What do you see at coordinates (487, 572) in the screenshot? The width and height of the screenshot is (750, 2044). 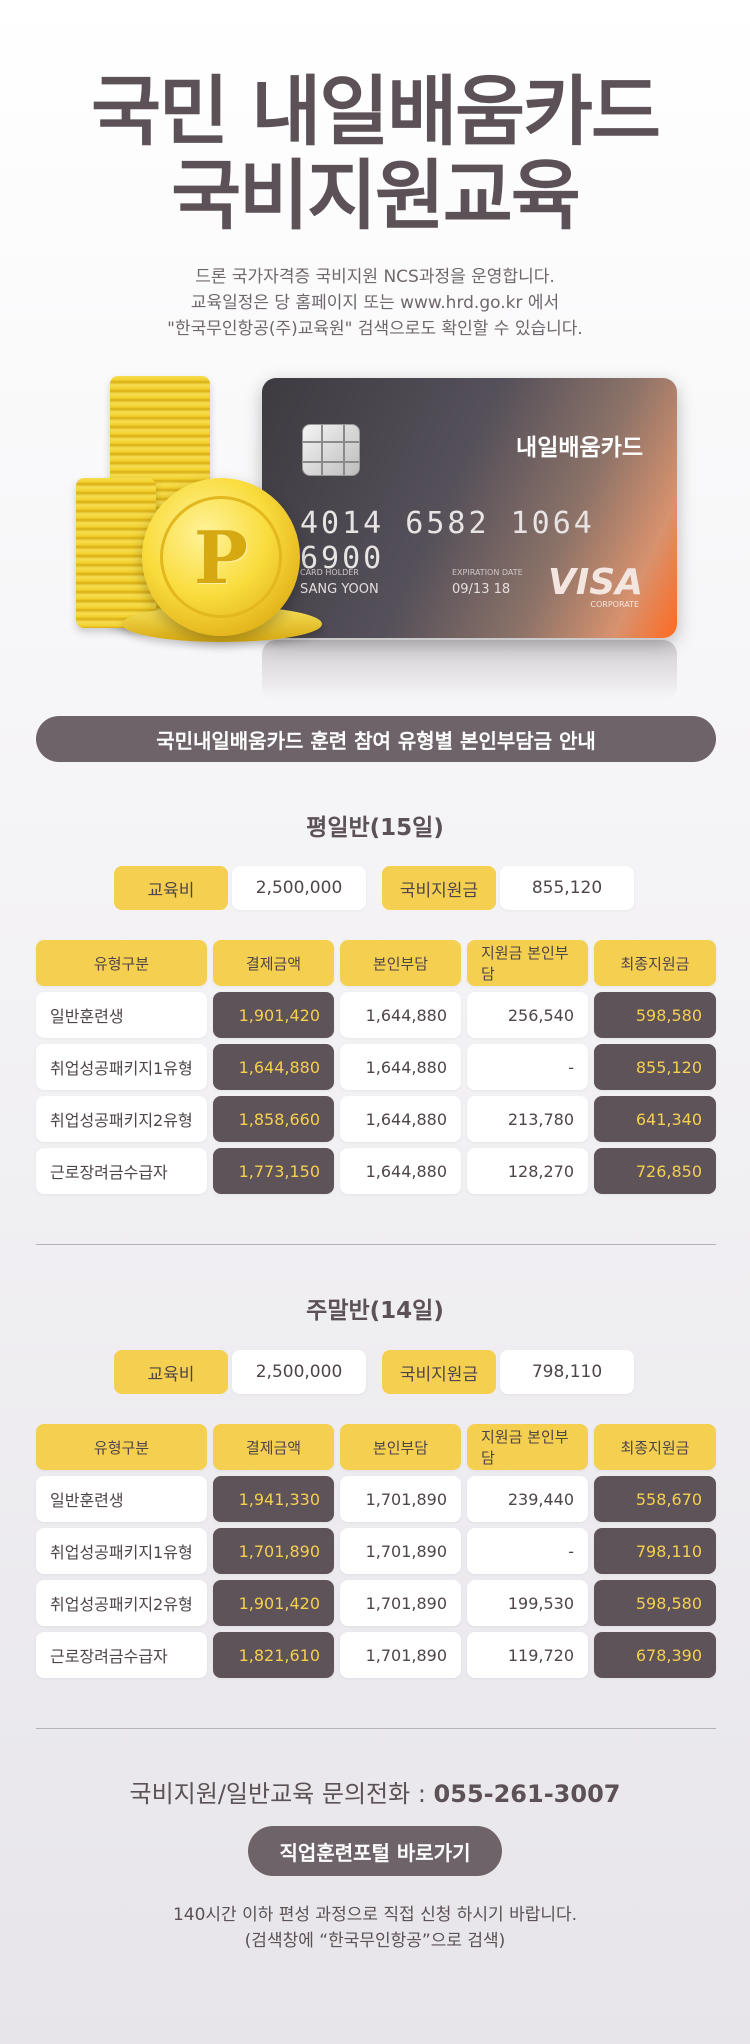 I see `card-exp-label: EXPIRATION DATE` at bounding box center [487, 572].